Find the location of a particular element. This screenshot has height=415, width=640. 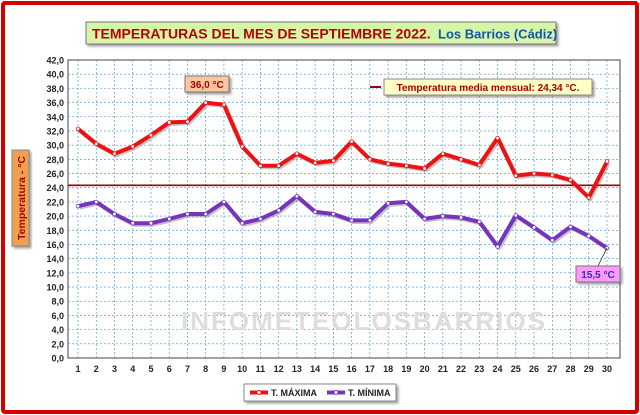

x-tick-label: 8 is located at coordinates (205, 369).